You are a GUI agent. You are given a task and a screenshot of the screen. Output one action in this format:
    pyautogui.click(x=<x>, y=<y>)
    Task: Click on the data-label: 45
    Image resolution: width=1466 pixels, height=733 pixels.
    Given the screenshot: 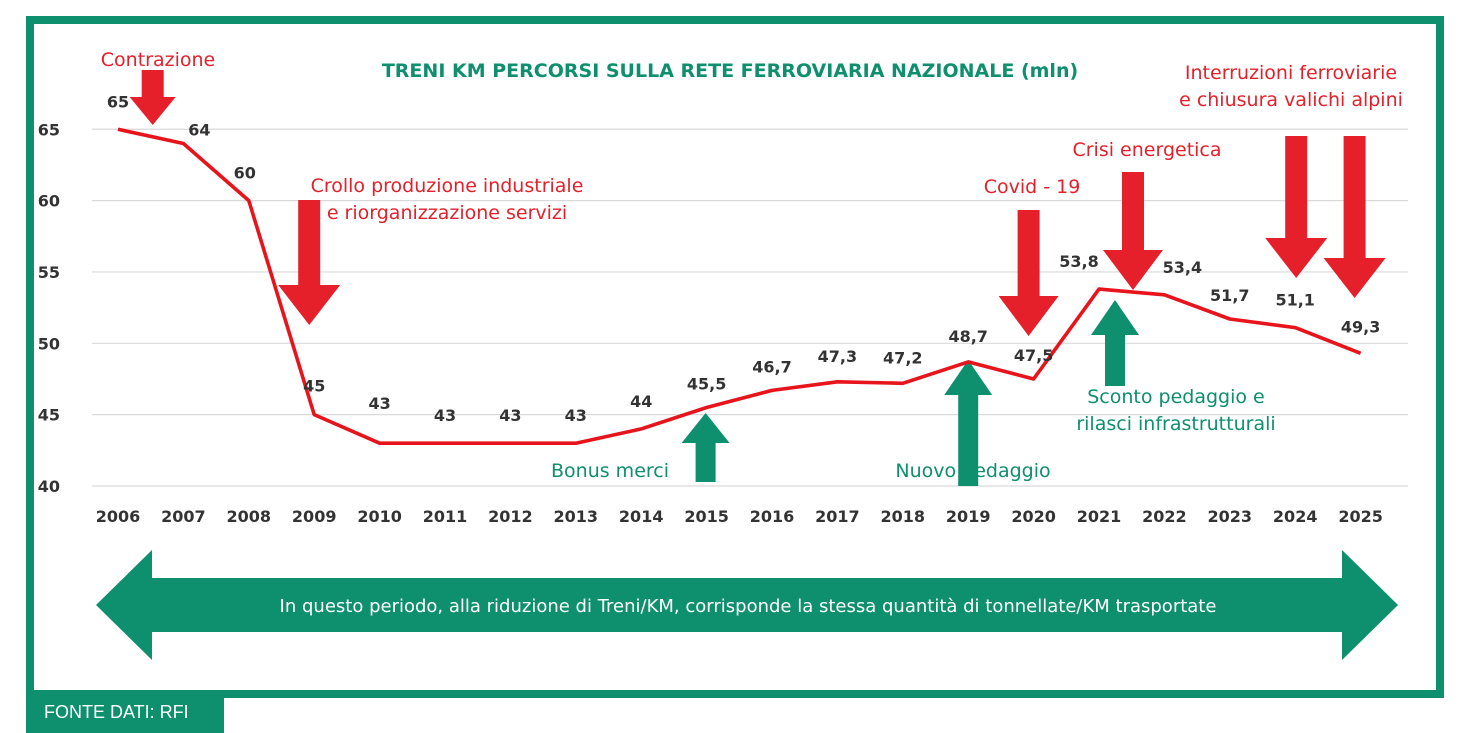 What is the action you would take?
    pyautogui.click(x=314, y=386)
    